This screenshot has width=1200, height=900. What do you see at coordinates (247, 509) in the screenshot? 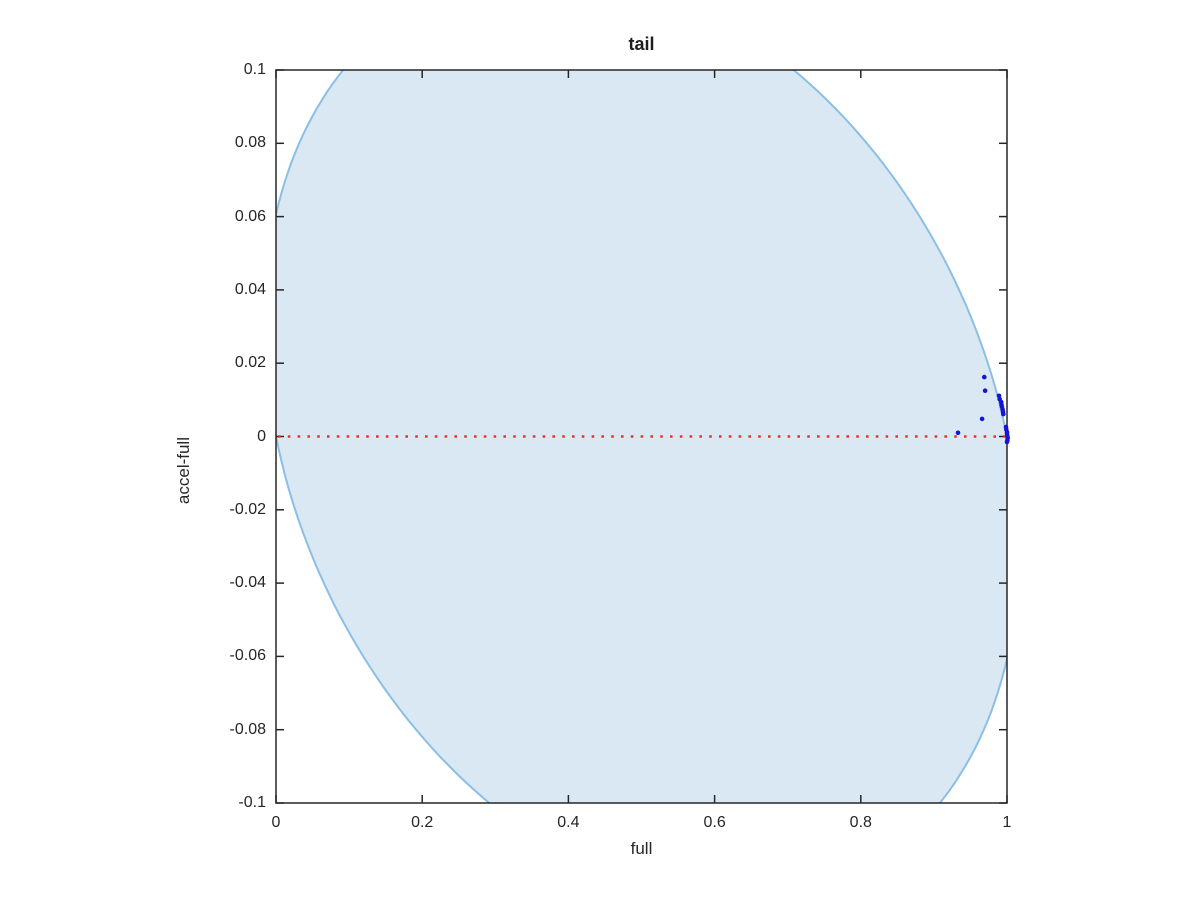
I see `y-tick-label: -0.02` at bounding box center [247, 509].